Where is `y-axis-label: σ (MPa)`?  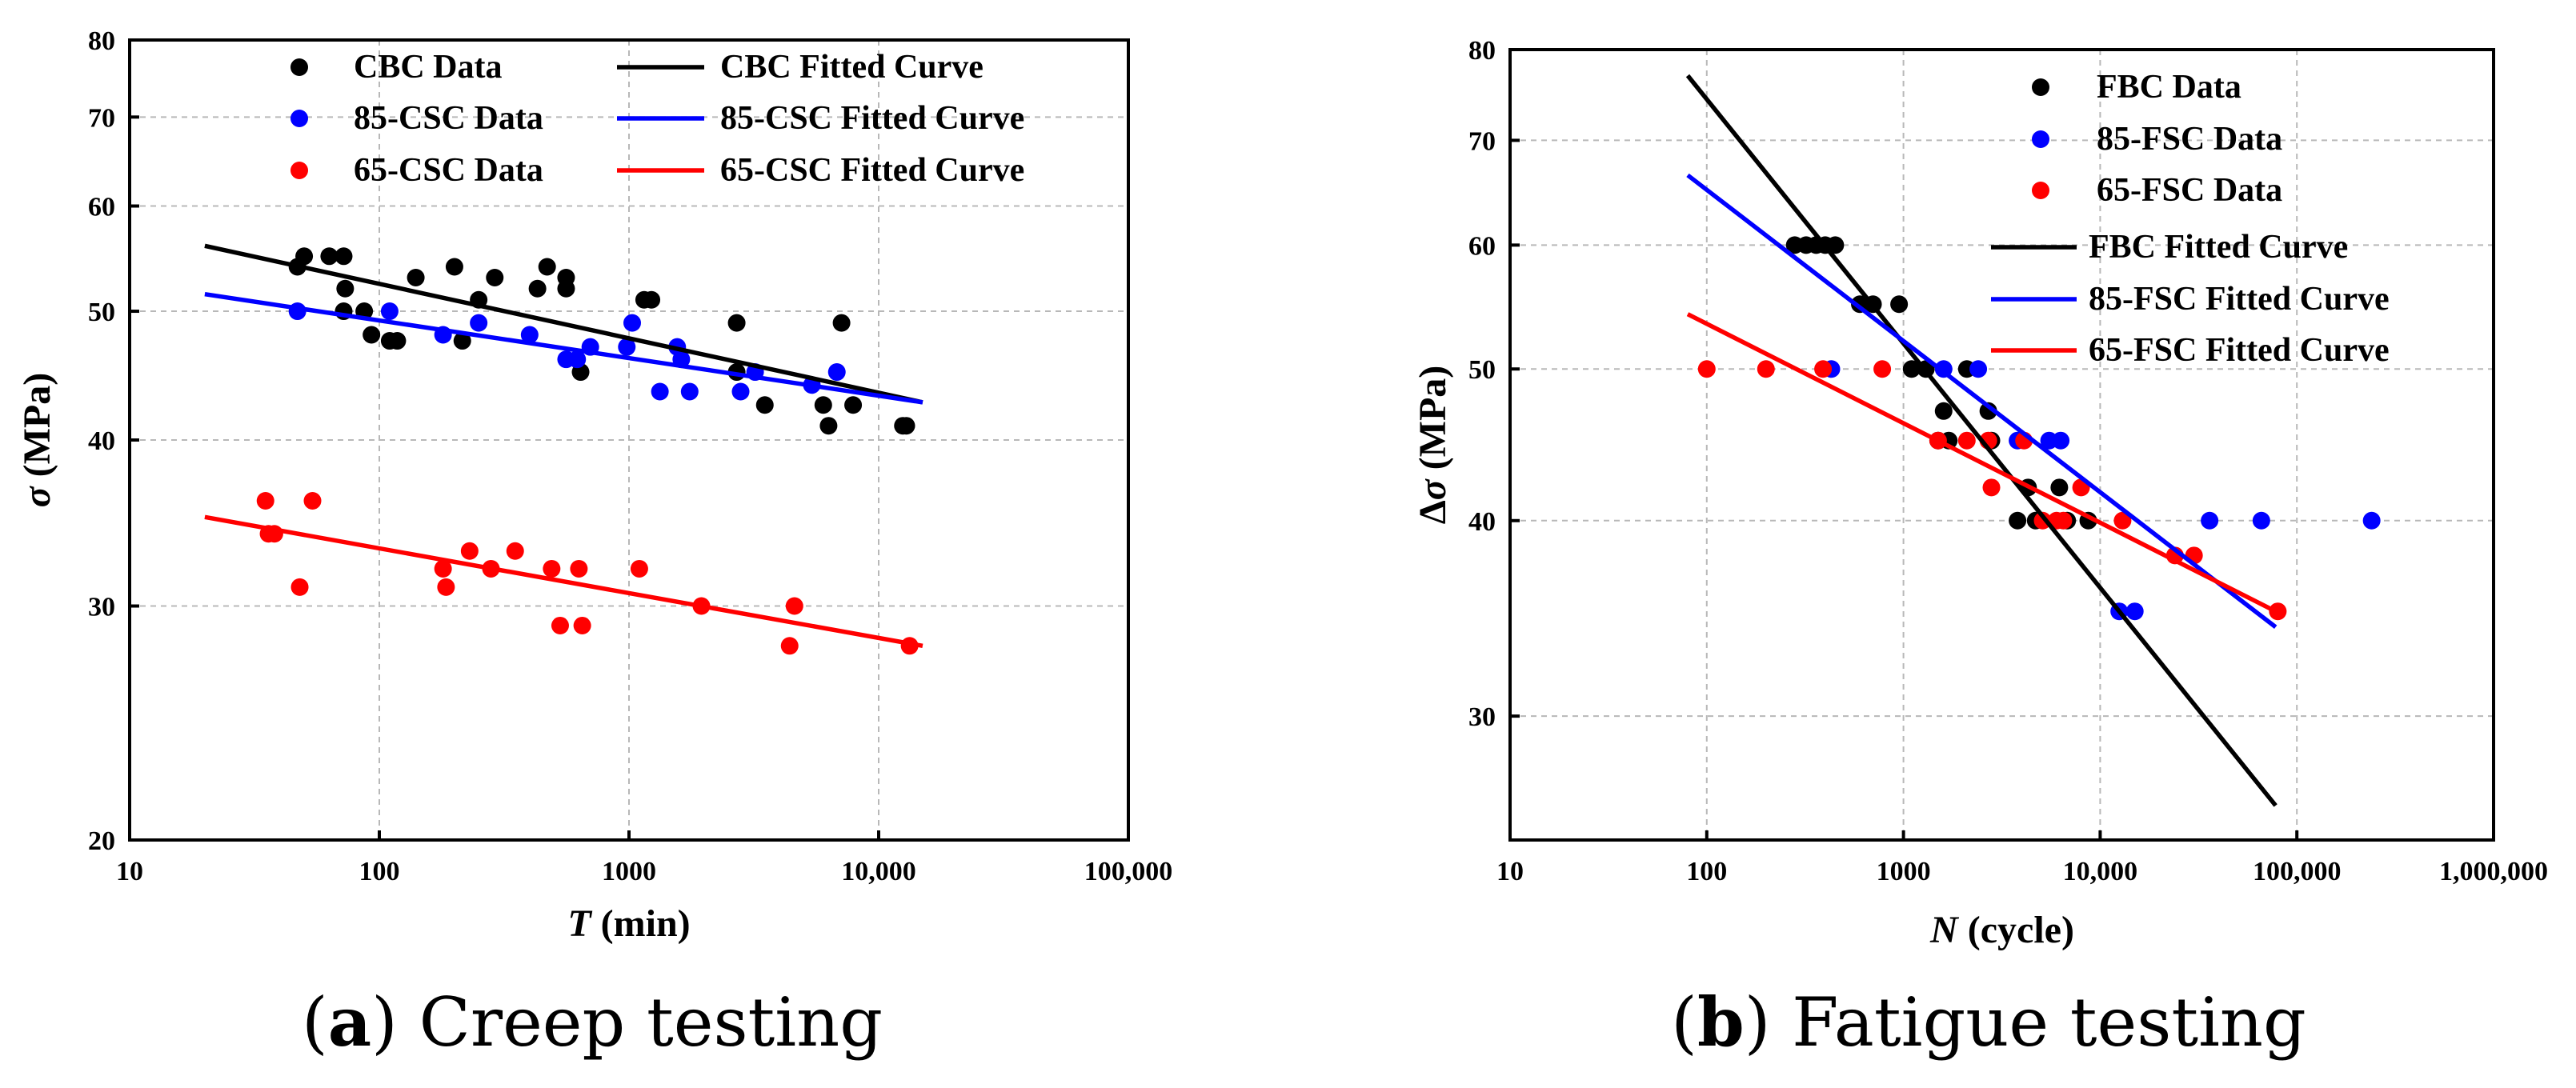
y-axis-label: σ (MPa) is located at coordinates (37, 440).